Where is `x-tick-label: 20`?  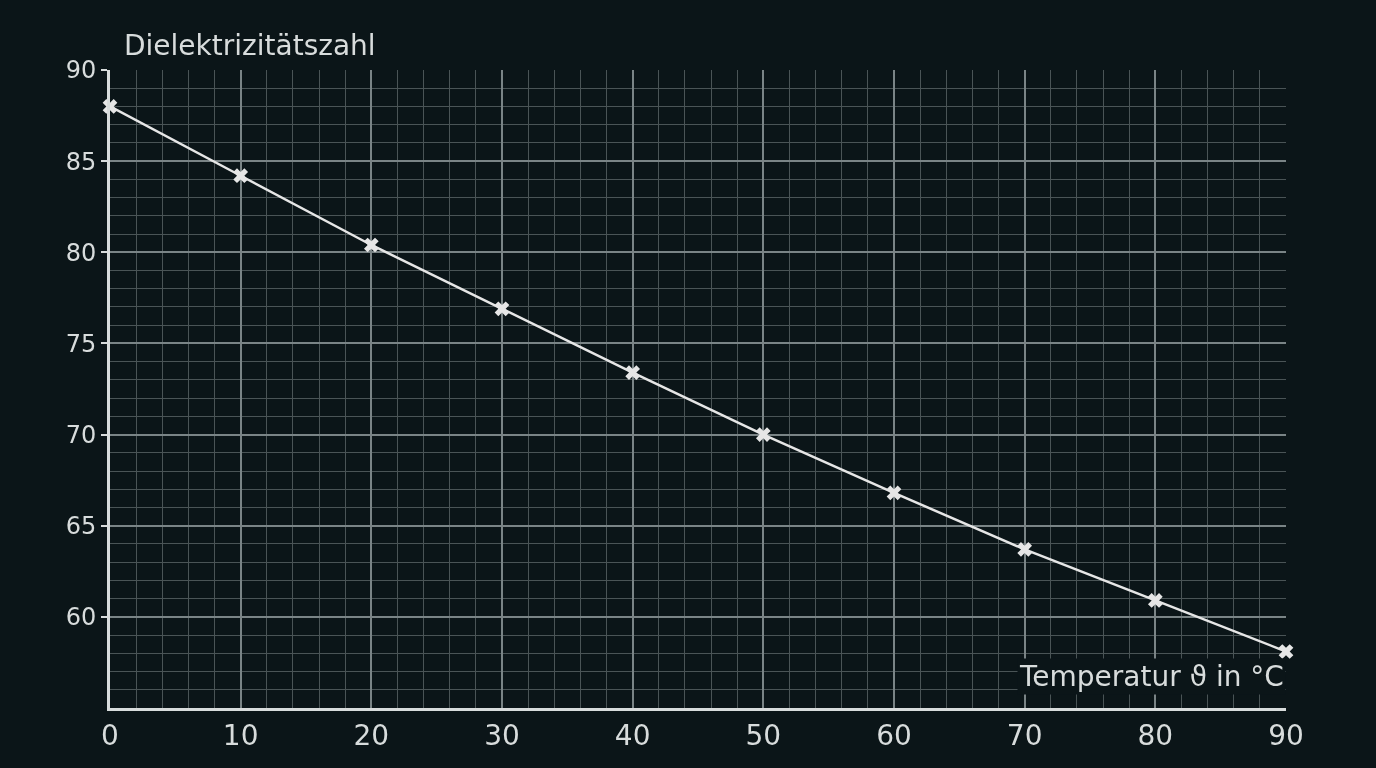 x-tick-label: 20 is located at coordinates (371, 735).